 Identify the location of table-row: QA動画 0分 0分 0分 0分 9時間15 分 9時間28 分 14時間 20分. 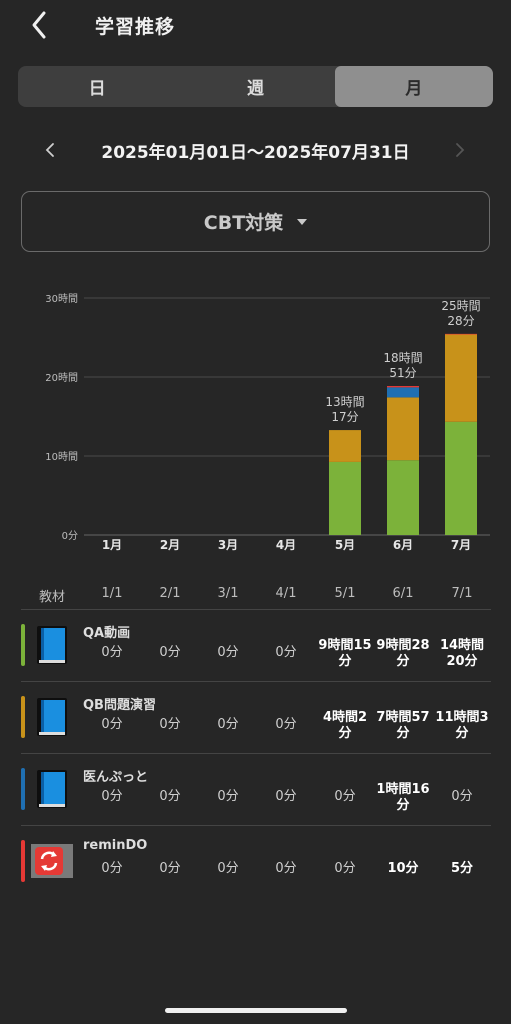
(256, 646).